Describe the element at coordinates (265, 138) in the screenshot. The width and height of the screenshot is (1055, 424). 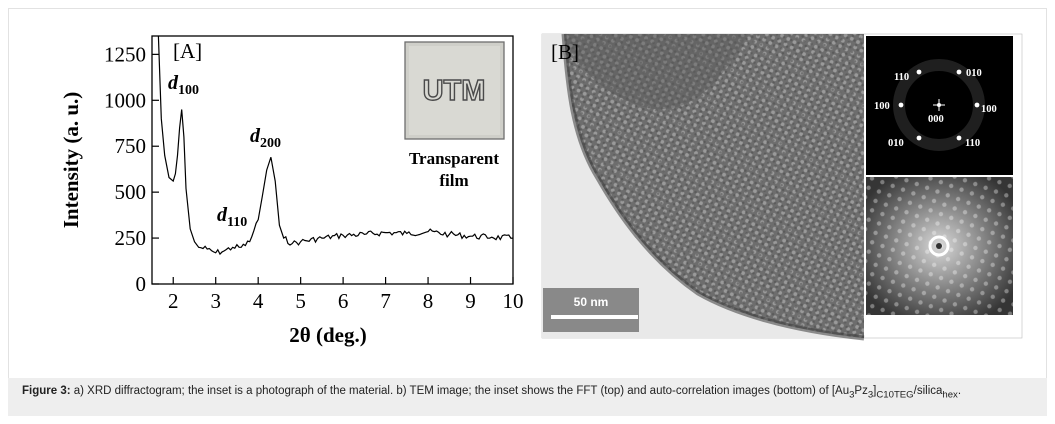
I see `peak-label-d200: d200` at that location.